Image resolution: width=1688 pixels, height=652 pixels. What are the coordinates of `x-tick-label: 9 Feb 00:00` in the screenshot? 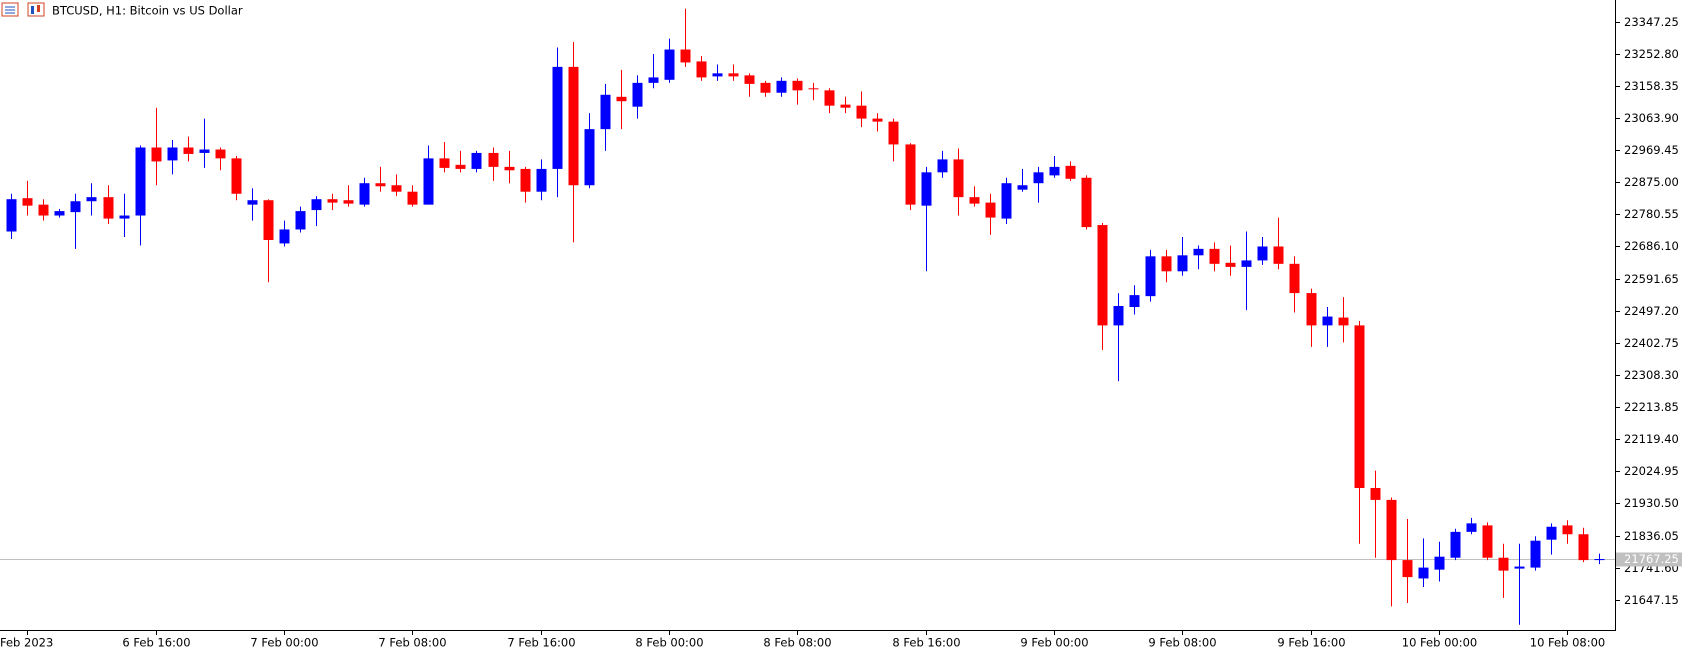 It's located at (1054, 643).